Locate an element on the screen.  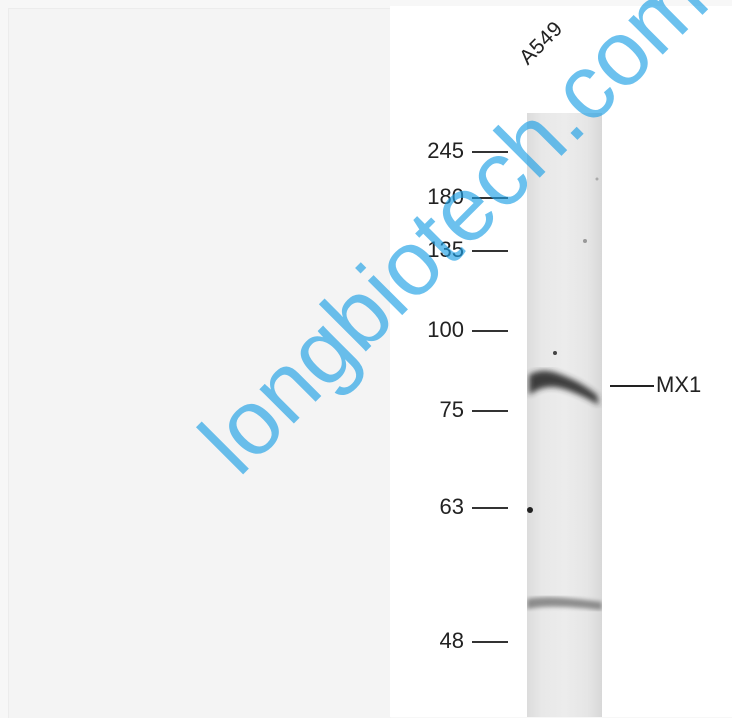
marker-75: 75 is located at coordinates (455, 410).